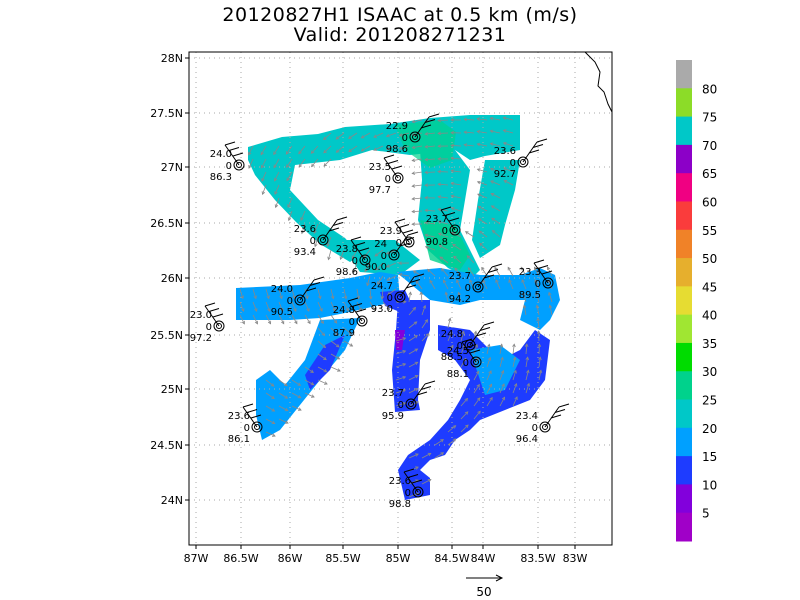 This screenshot has height=600, width=800. Describe the element at coordinates (684, 301) in the screenshot. I see `colorbar-swatch` at that location.